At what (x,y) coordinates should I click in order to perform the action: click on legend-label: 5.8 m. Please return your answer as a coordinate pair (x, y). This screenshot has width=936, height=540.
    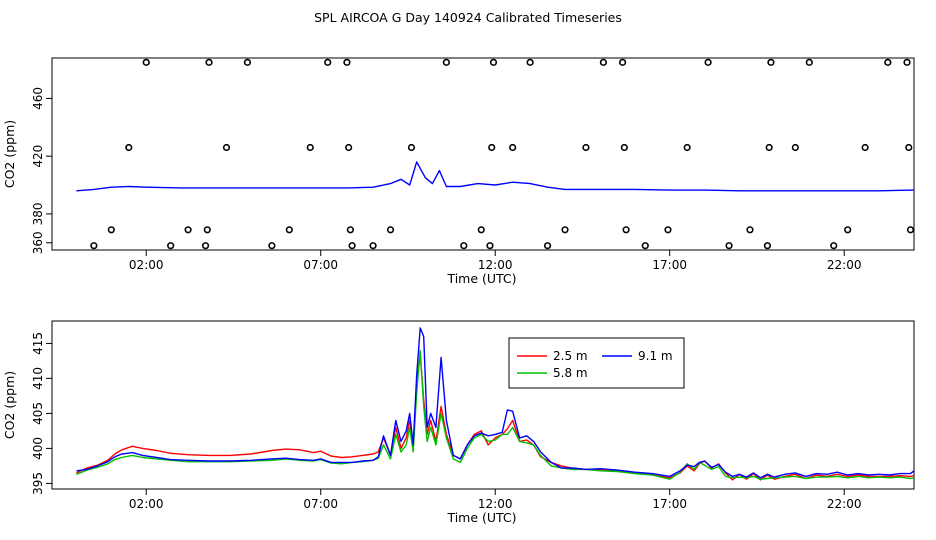
    Looking at the image, I should click on (570, 373).